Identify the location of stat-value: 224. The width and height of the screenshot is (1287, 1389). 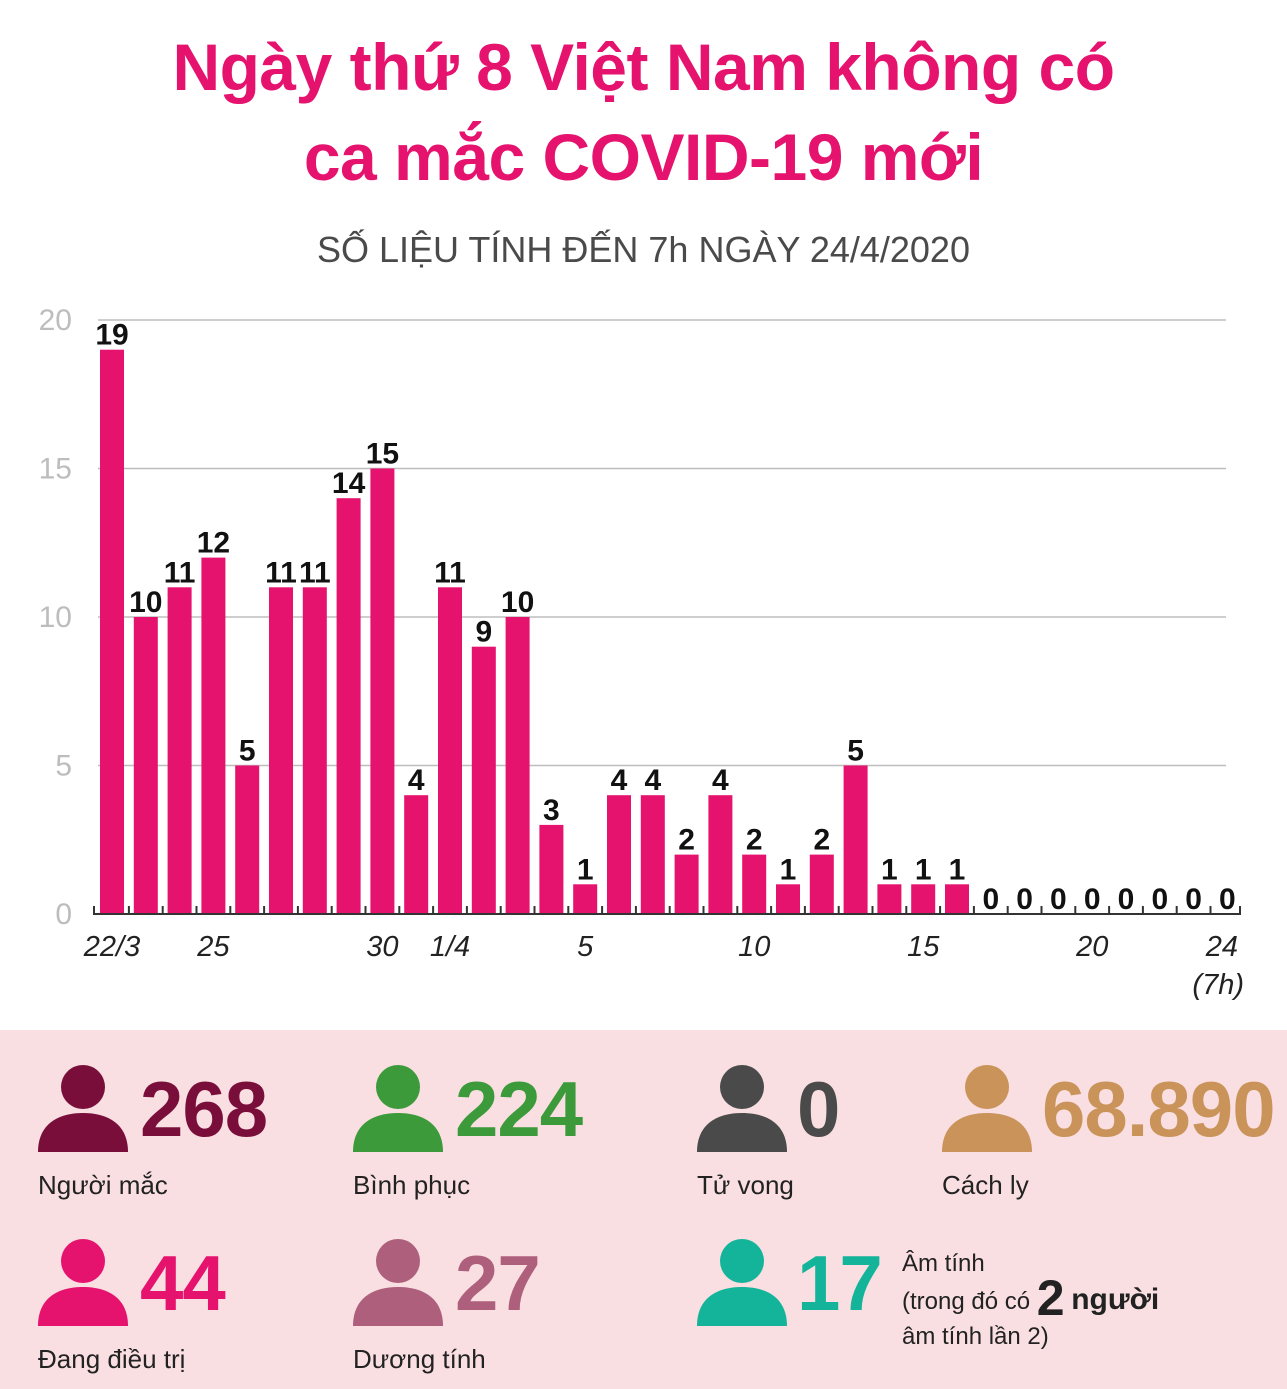
(519, 1109).